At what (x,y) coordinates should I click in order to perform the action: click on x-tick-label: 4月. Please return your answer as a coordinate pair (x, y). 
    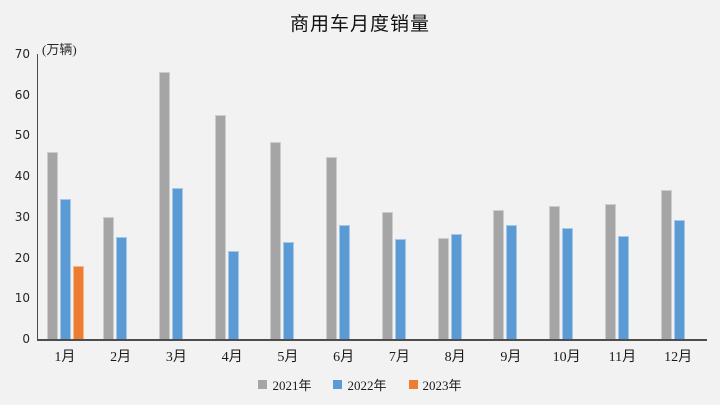
    Looking at the image, I should click on (232, 357).